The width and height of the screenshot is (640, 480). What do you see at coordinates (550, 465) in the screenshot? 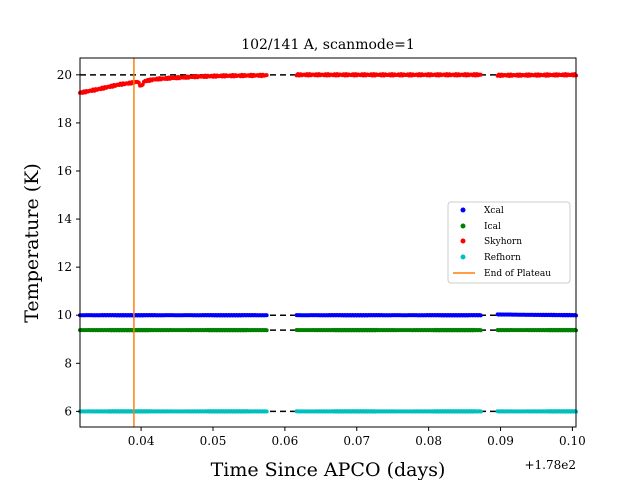
I see `x-axis-offset-label: +1.78e2` at bounding box center [550, 465].